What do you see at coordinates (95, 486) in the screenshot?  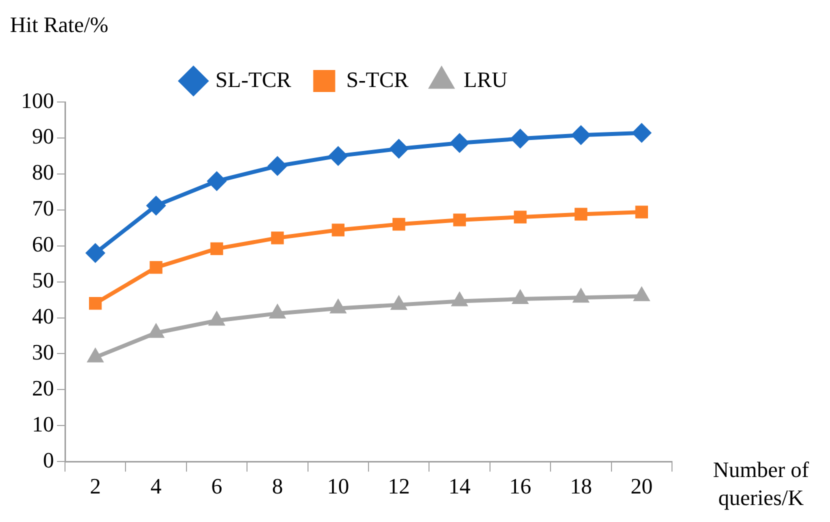 I see `x-tick-label: 2` at bounding box center [95, 486].